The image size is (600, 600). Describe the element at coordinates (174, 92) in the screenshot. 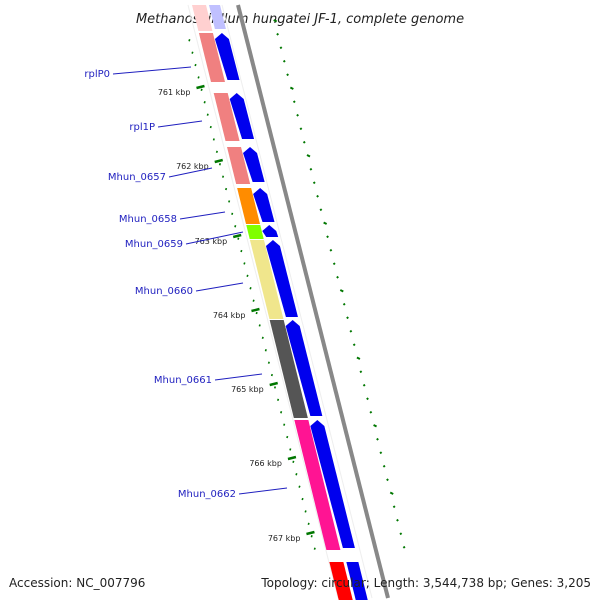

I see `kbp-label: 761 kbp` at that location.